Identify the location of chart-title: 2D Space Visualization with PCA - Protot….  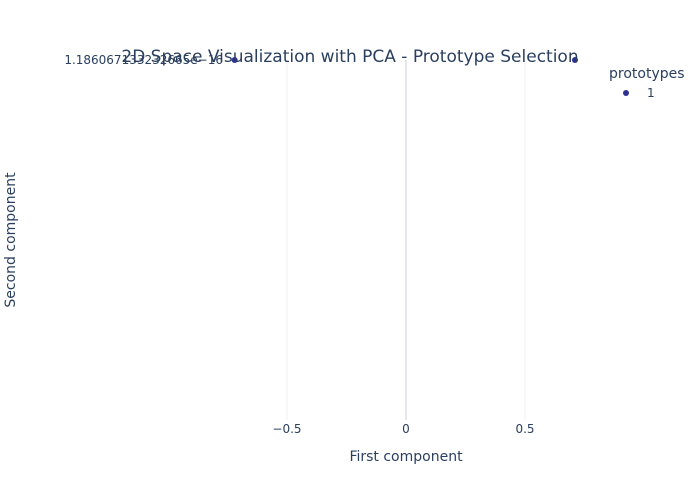
(349, 57).